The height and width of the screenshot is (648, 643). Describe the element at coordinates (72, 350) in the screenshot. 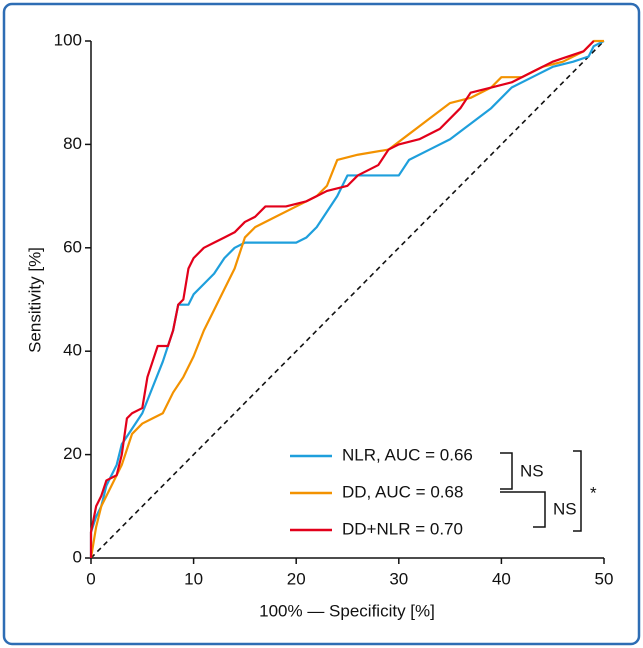

I see `y-tick-label: 40` at that location.